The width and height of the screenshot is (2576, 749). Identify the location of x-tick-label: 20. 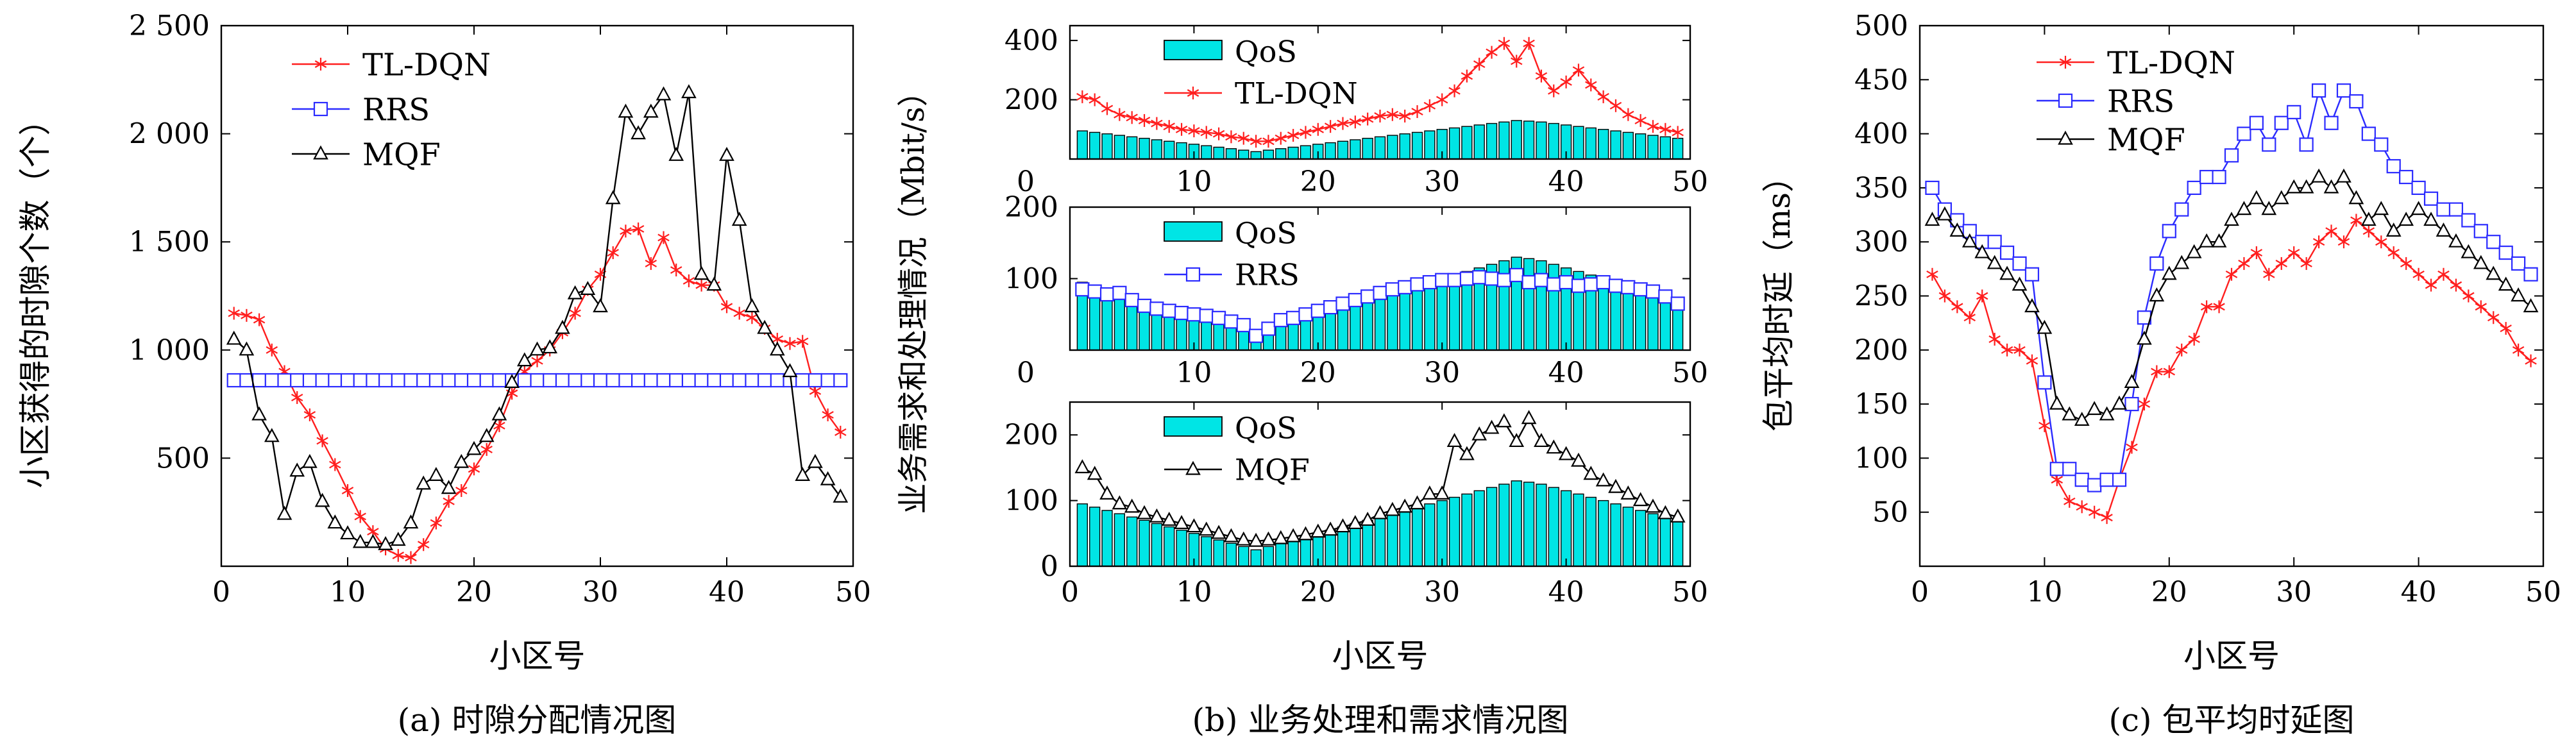
(1318, 181).